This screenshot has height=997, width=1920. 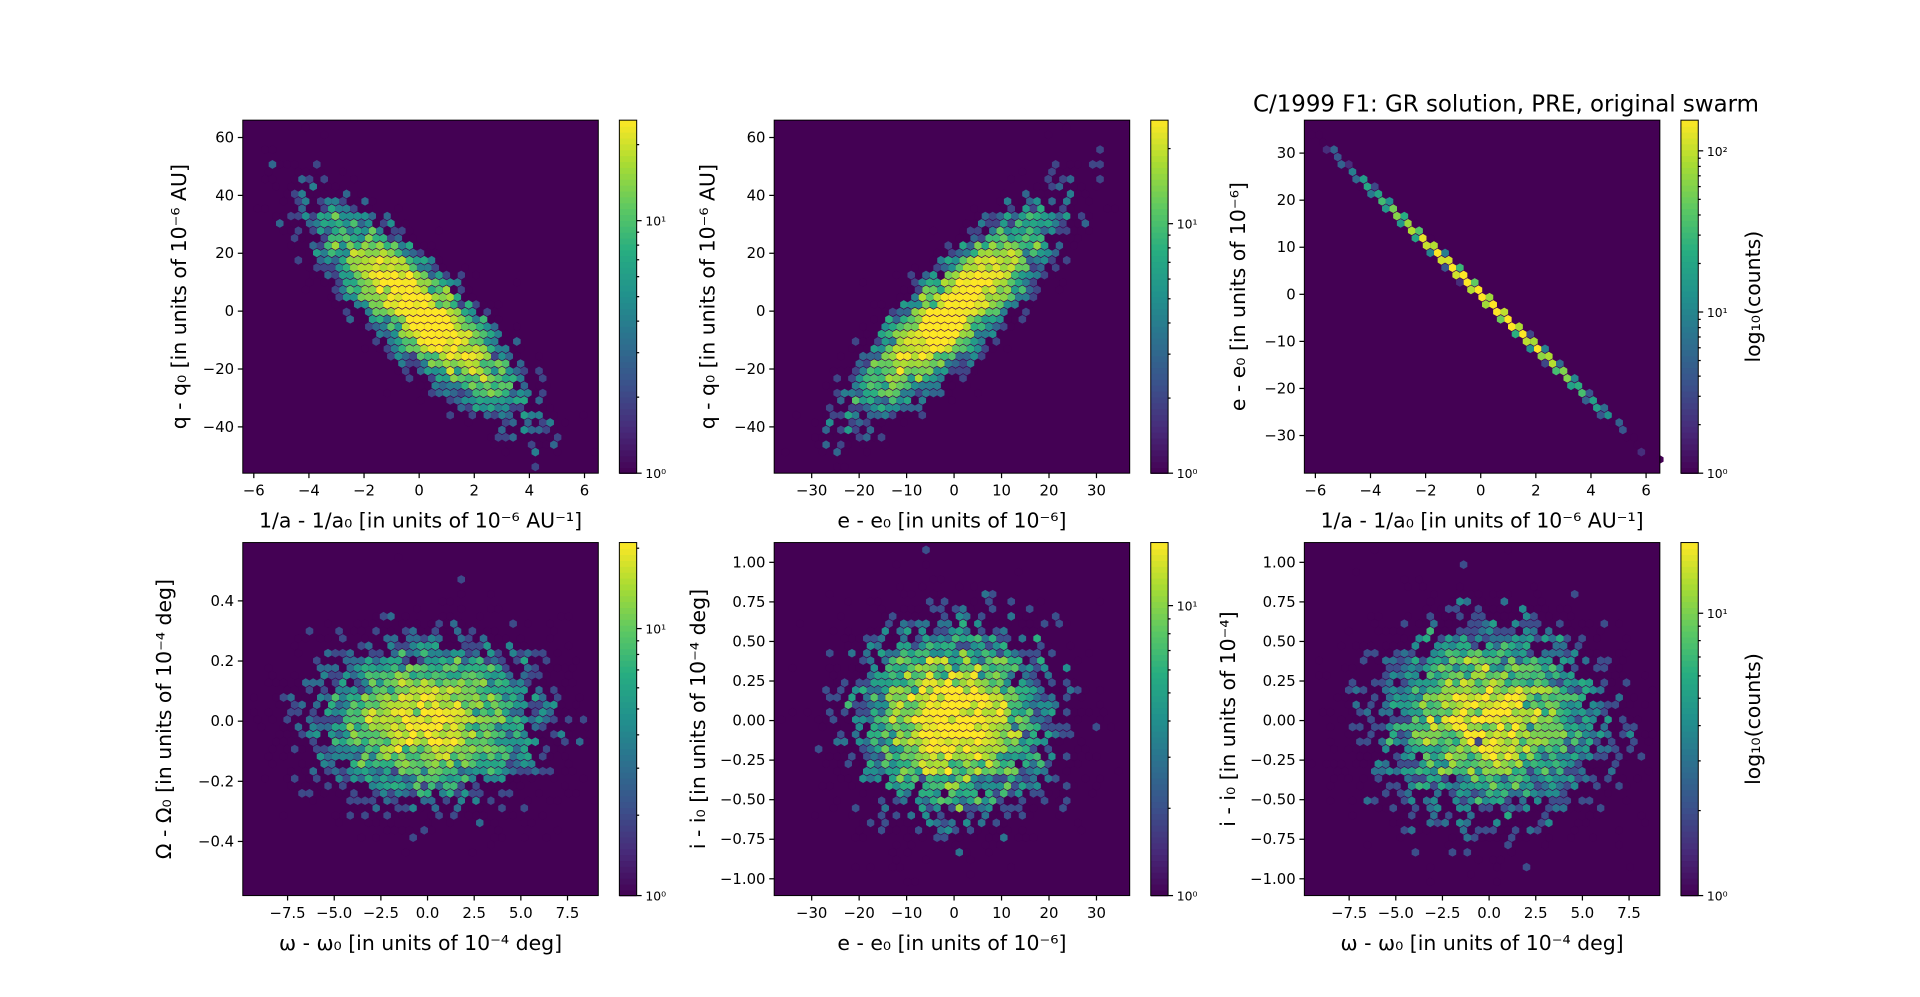 What do you see at coordinates (218, 427) in the screenshot?
I see `y-tick-label: −40` at bounding box center [218, 427].